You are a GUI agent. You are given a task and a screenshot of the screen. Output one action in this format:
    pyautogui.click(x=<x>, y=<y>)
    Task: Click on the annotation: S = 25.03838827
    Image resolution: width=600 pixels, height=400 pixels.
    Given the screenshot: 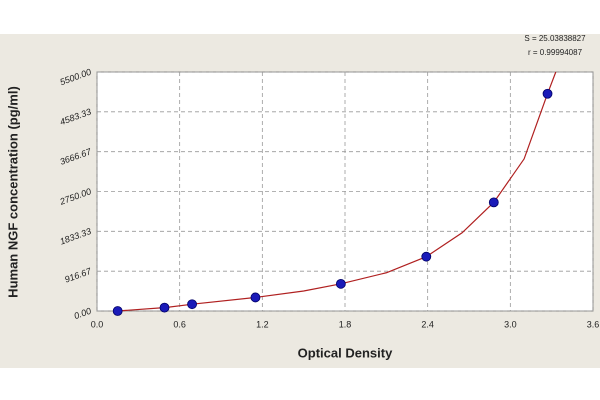 What is the action you would take?
    pyautogui.click(x=555, y=38)
    